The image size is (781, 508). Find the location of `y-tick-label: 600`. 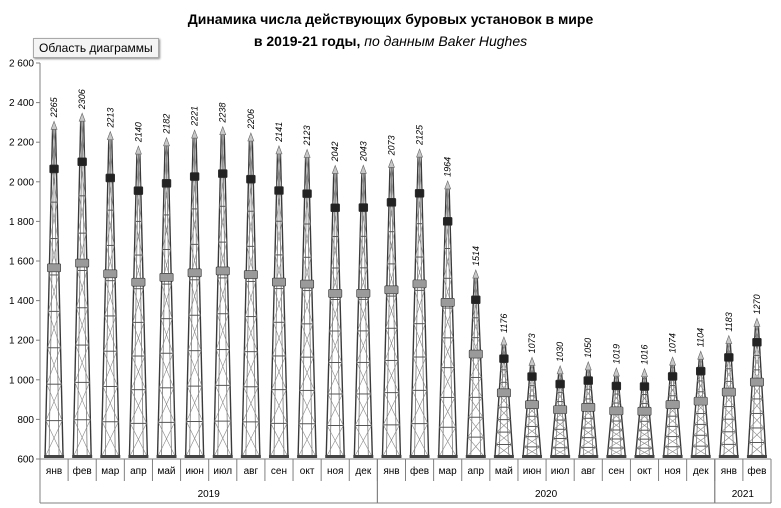

y-tick-label: 600 is located at coordinates (25, 460).